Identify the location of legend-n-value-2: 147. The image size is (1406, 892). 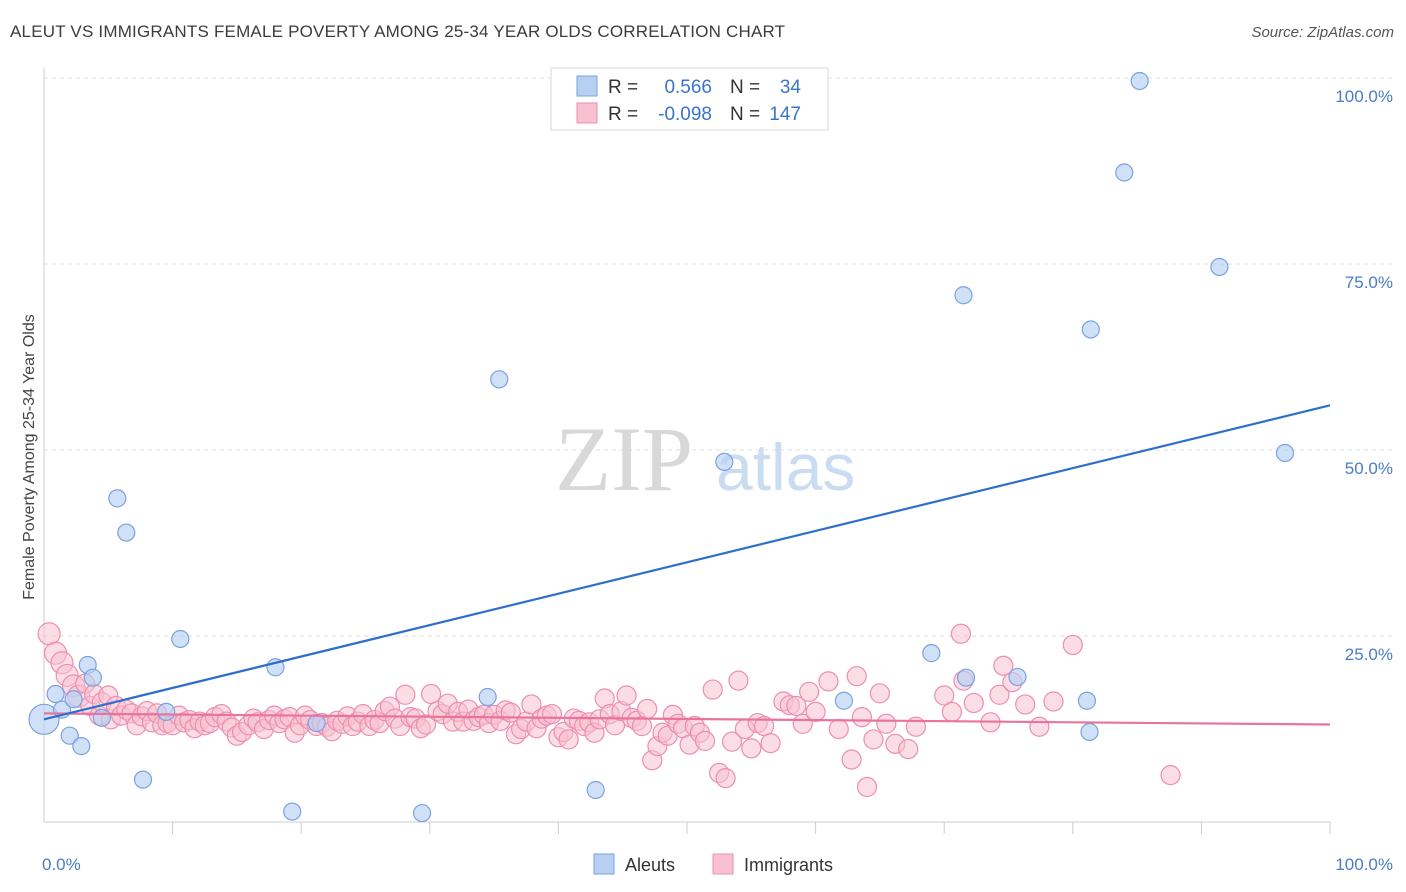
(785, 114).